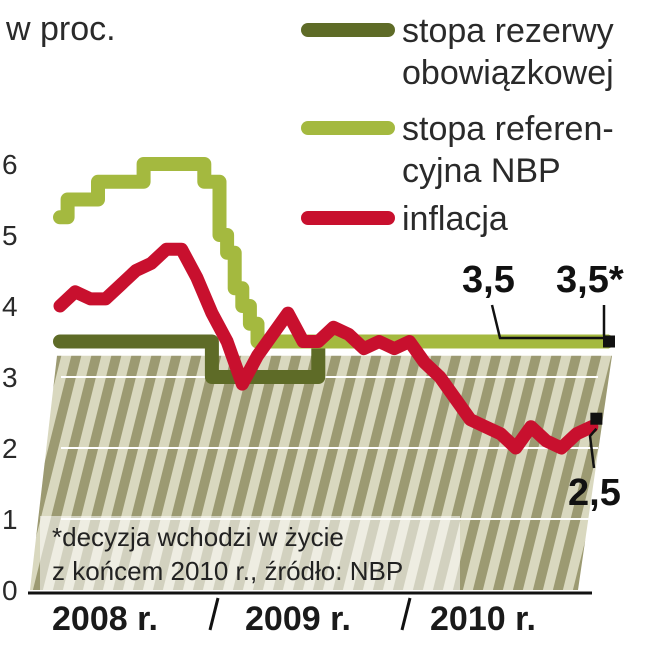 The image size is (658, 645). I want to click on annotations: 3,5 3,5* 2,5, so click(543, 386).